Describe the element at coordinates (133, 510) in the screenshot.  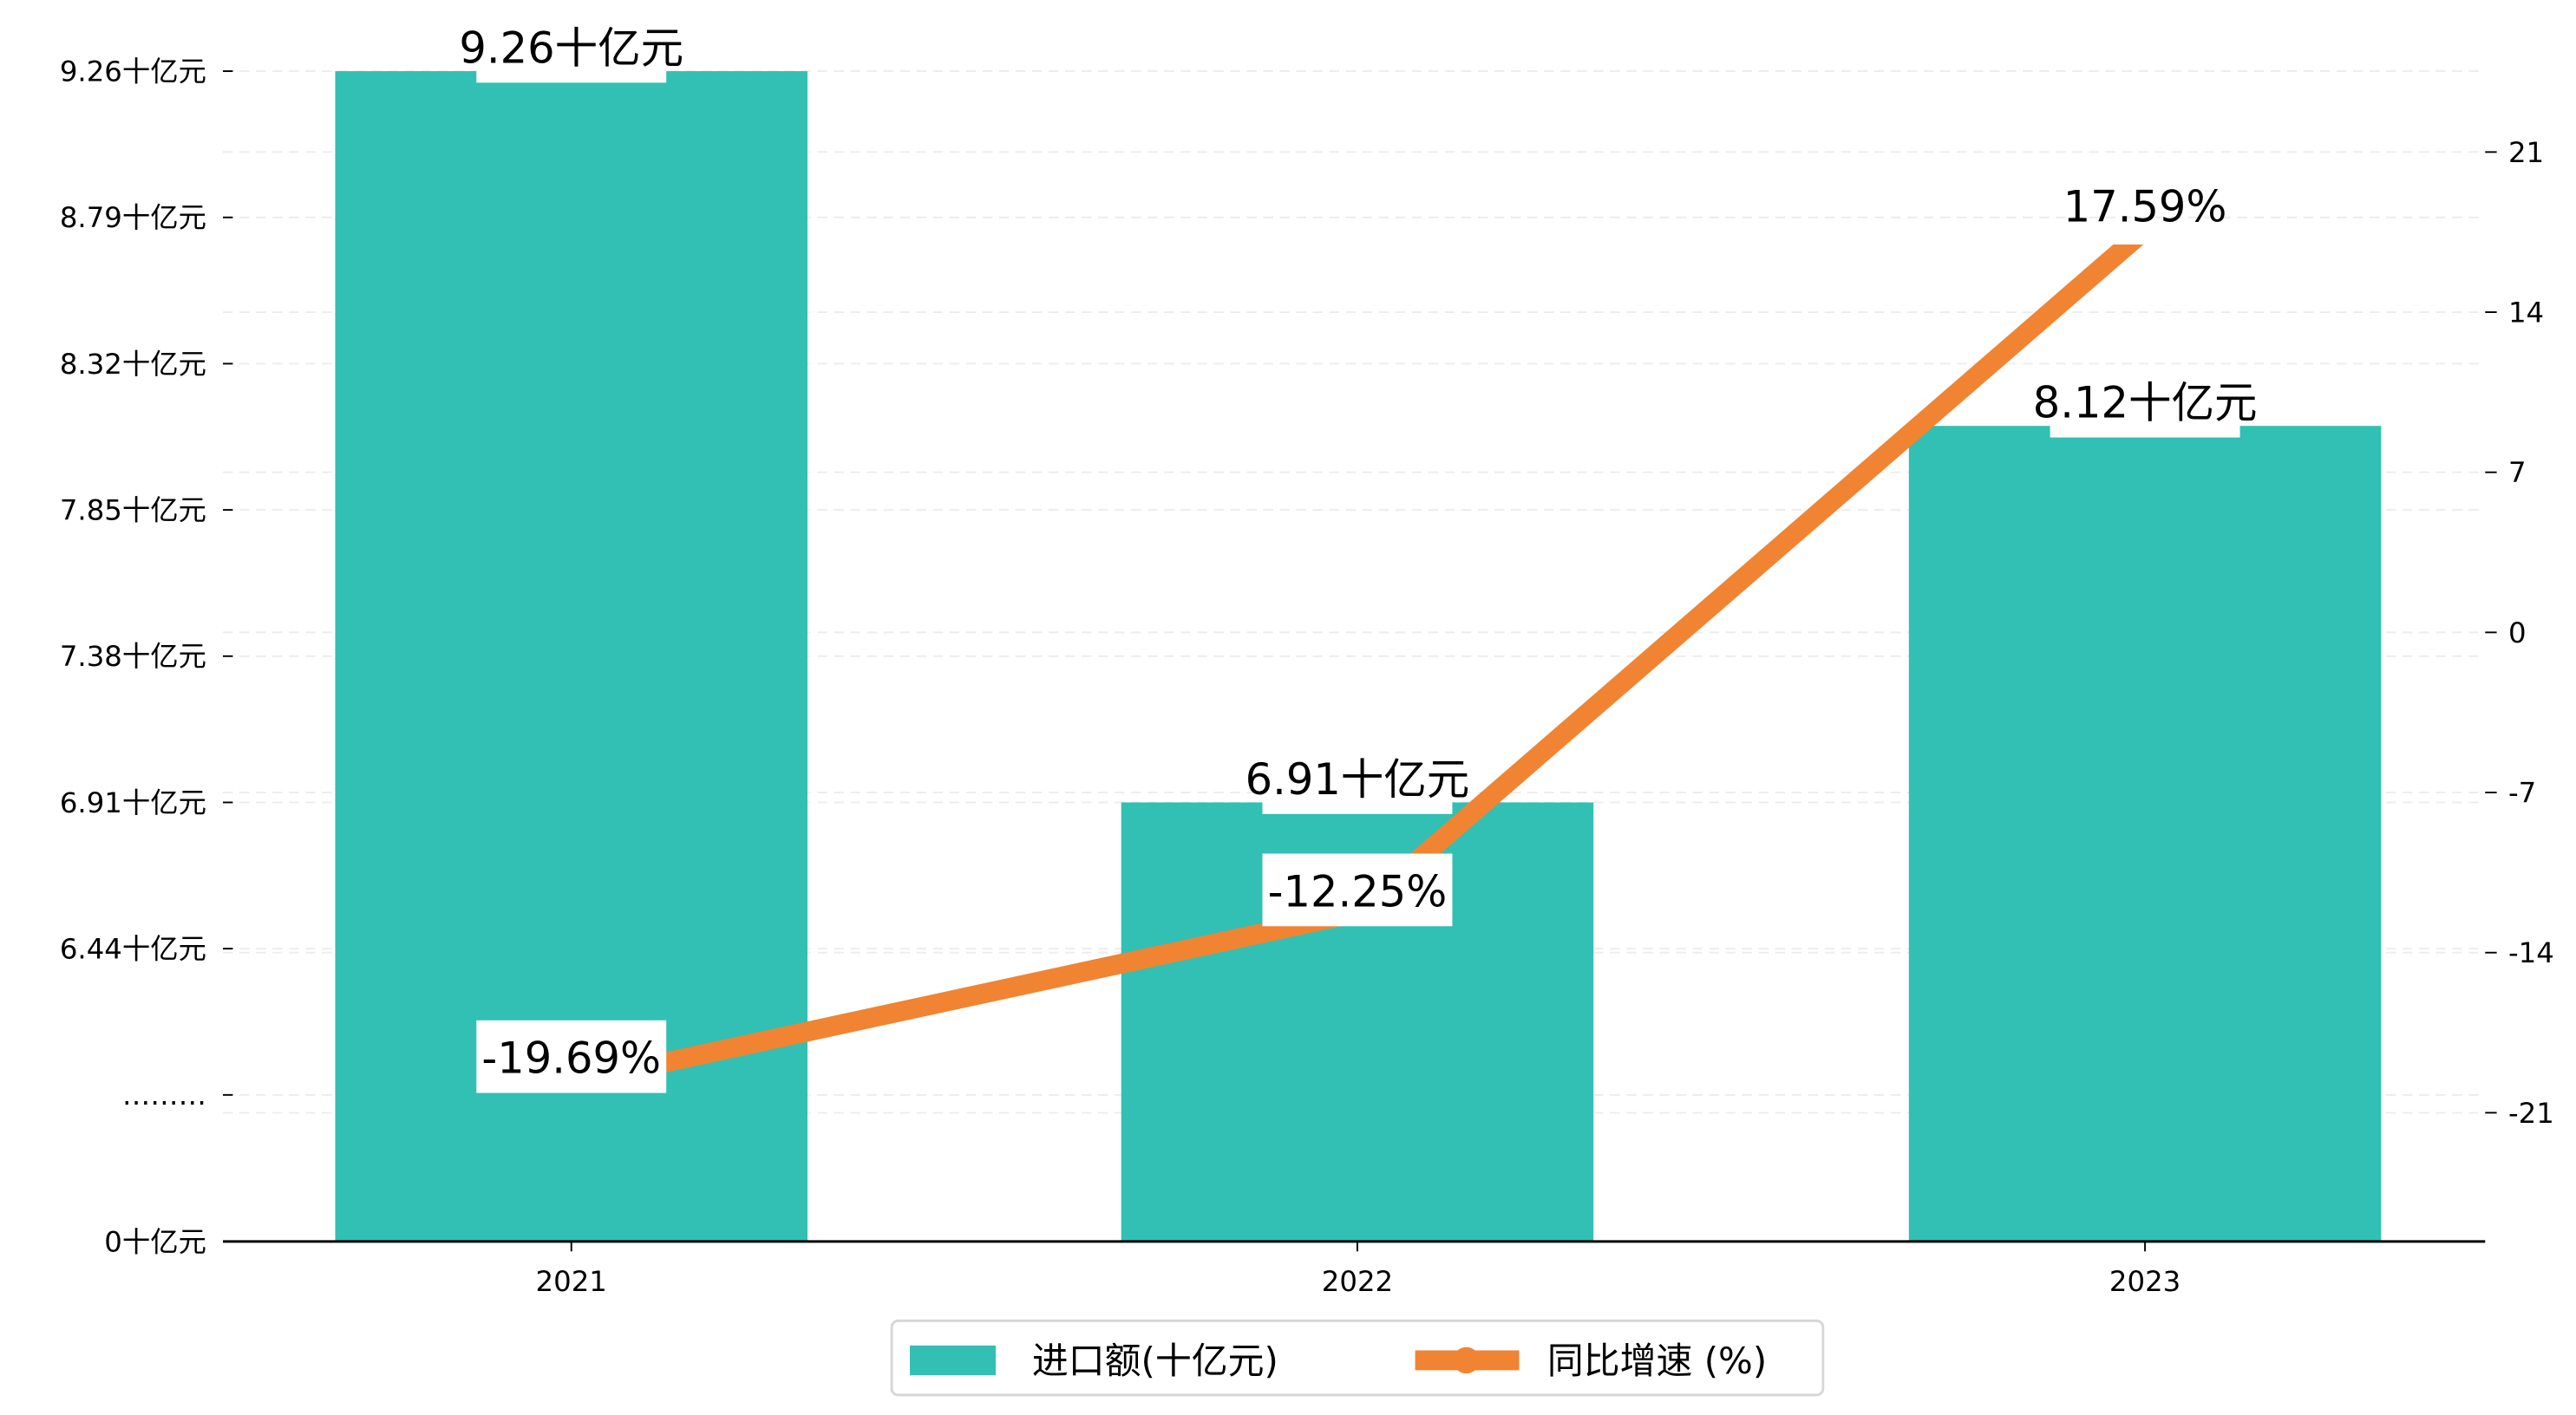
I see `left-tick-label: 7.85十亿元` at that location.